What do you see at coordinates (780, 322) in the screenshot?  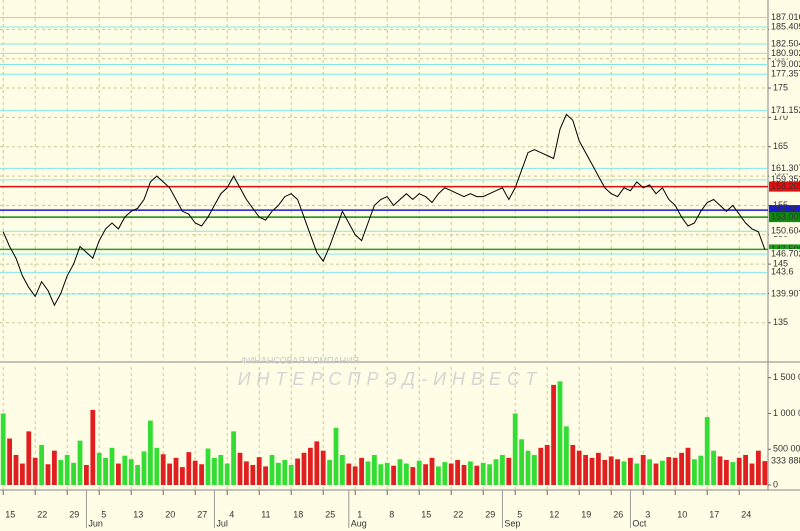 I see `y-tick-label: 135` at bounding box center [780, 322].